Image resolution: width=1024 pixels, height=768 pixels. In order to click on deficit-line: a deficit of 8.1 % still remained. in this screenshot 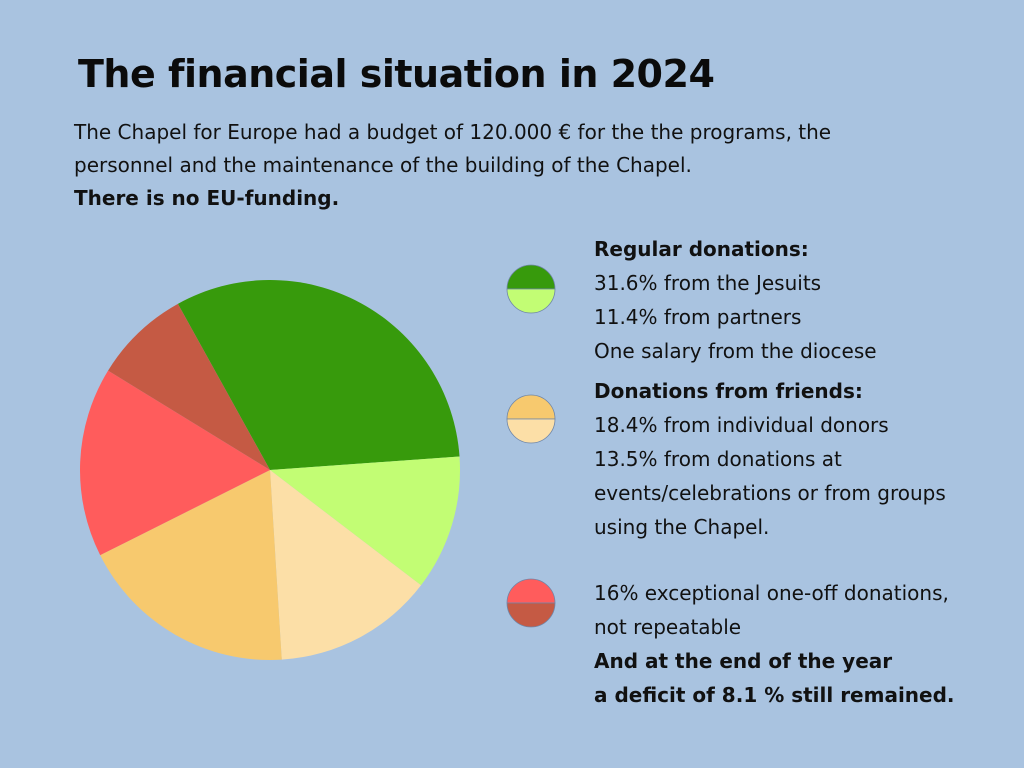, I will do `click(774, 695)`.